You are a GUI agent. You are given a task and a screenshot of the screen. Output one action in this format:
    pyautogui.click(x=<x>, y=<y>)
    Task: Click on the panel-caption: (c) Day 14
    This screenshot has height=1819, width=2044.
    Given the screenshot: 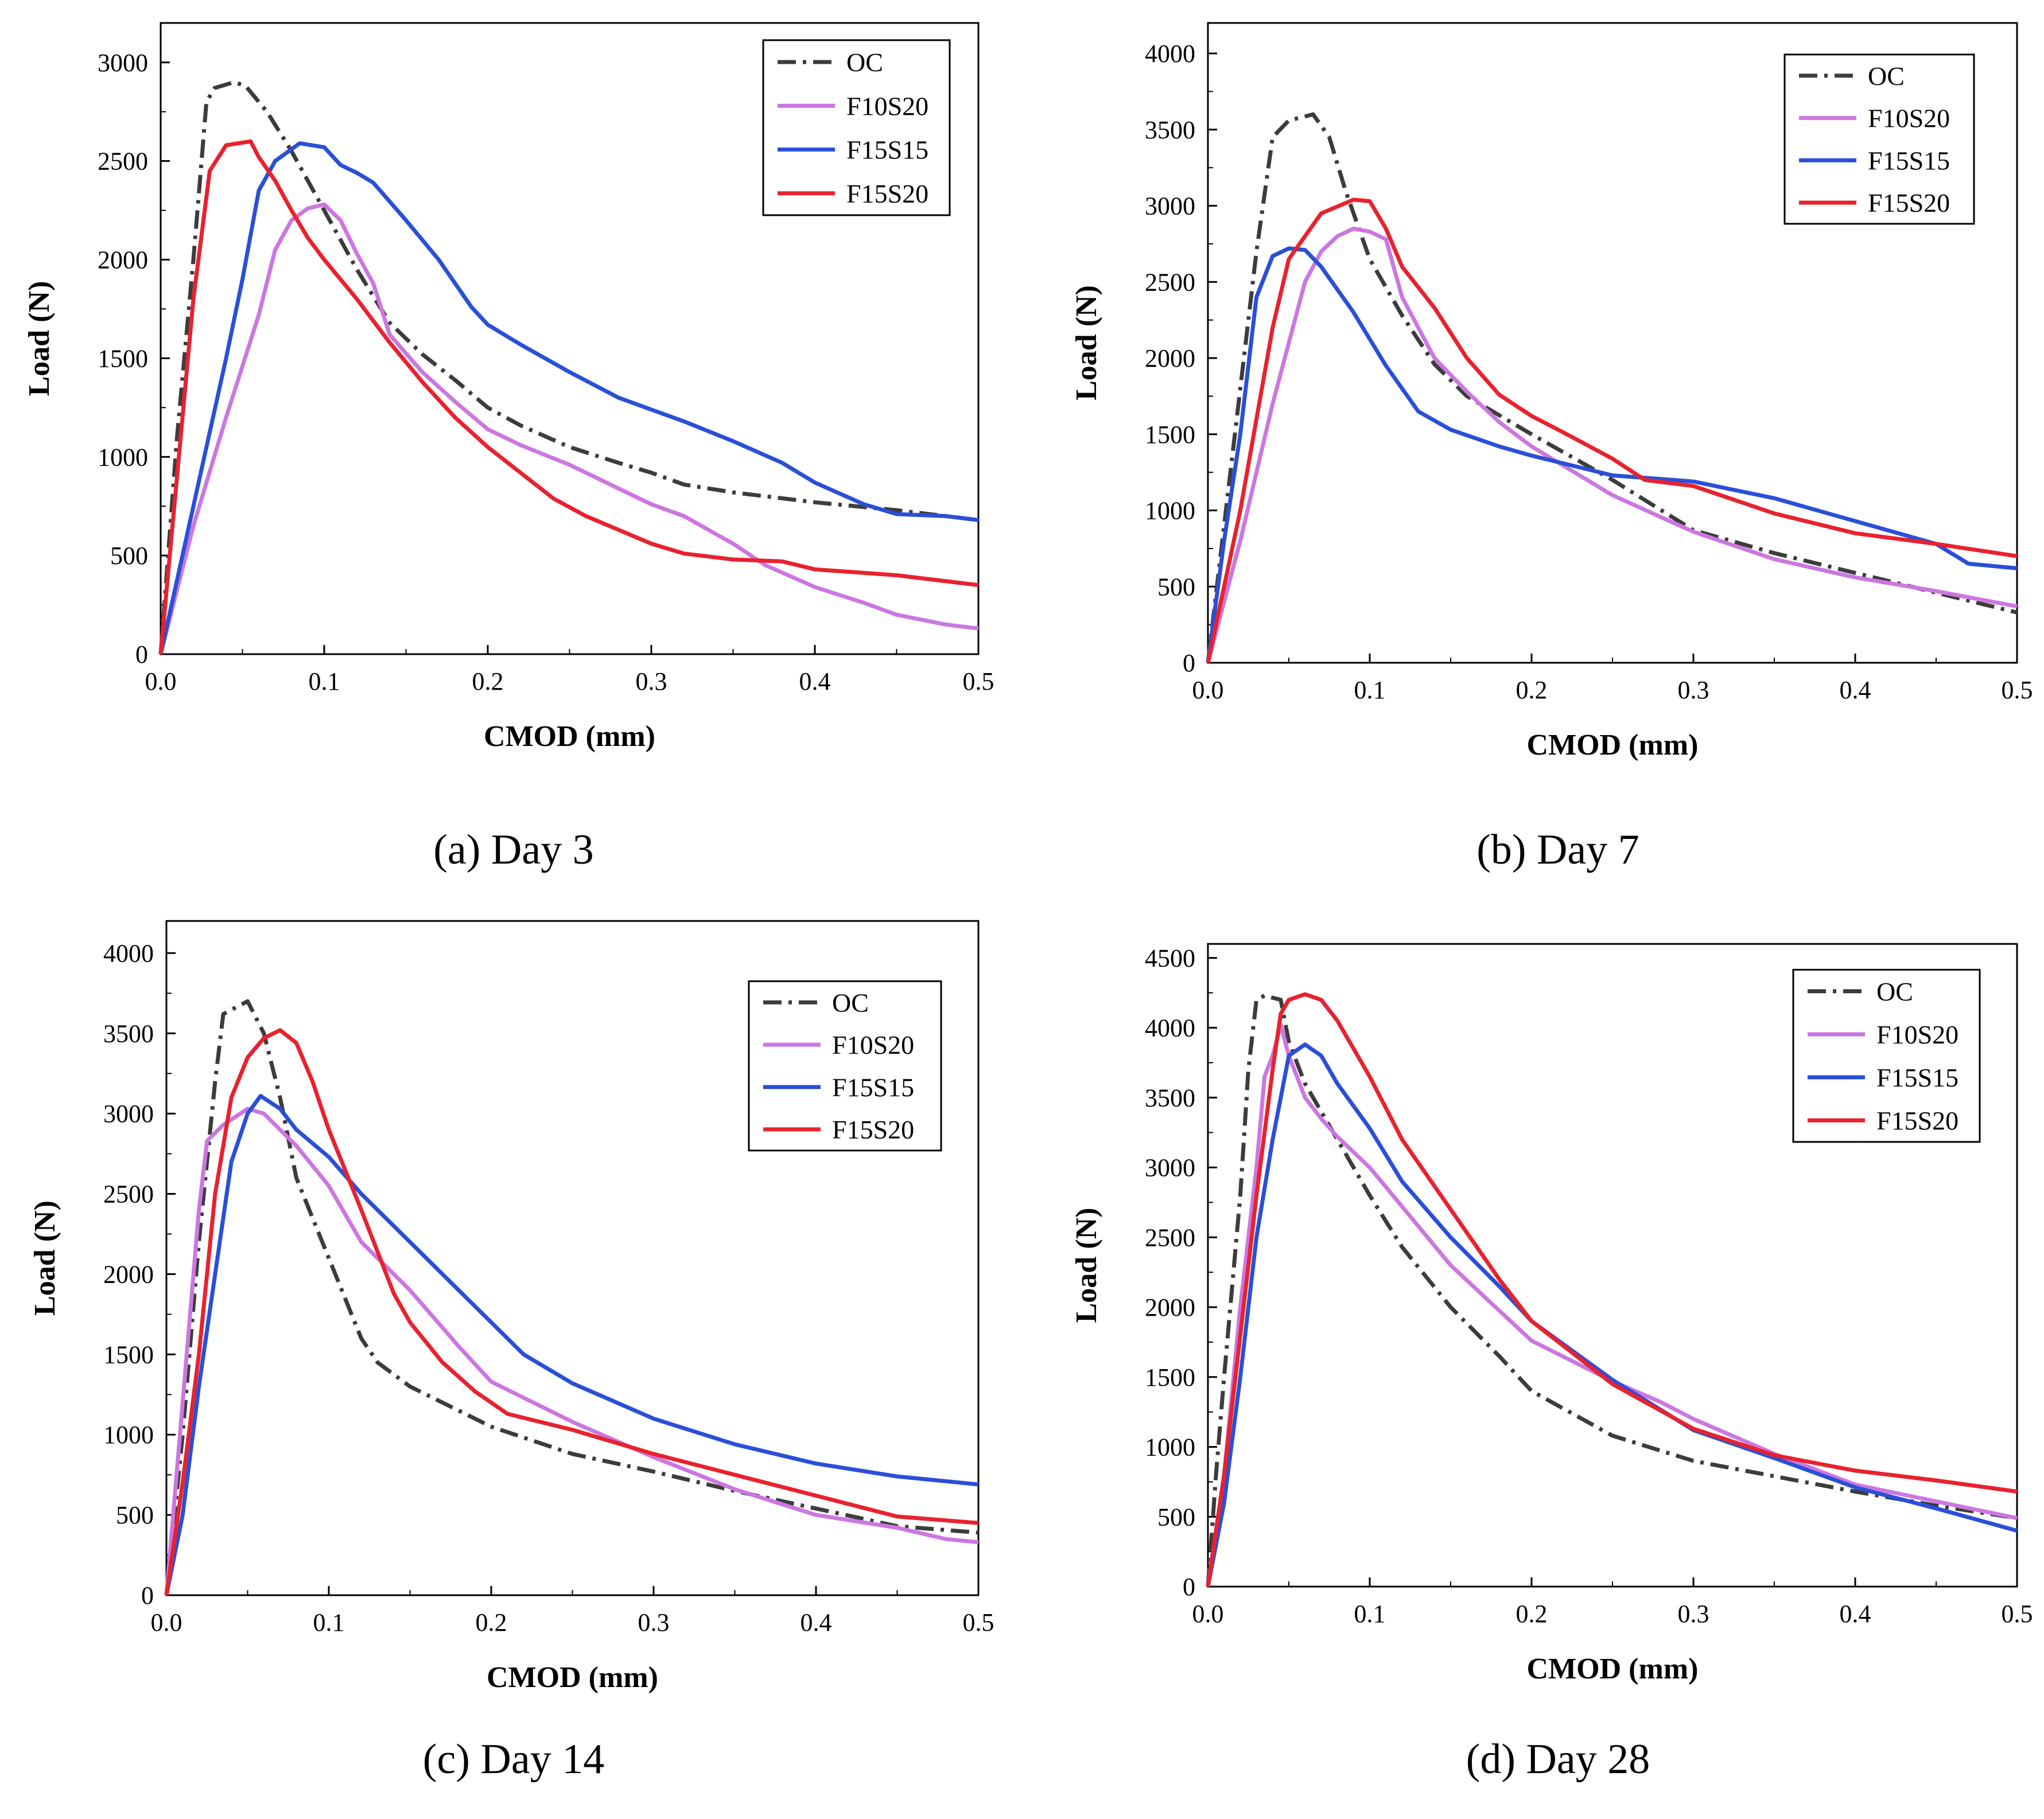 What is the action you would take?
    pyautogui.click(x=513, y=1759)
    